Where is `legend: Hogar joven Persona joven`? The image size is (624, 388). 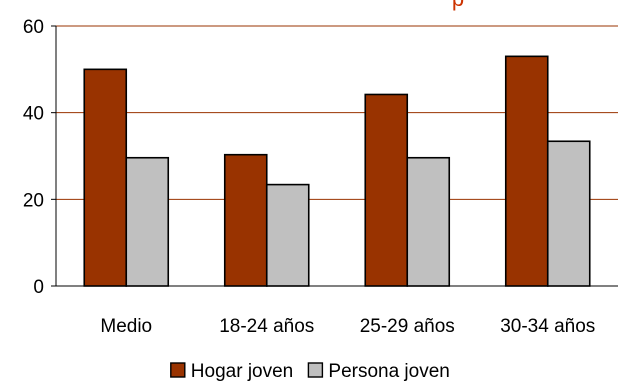 legend: Hogar joven Persona joven is located at coordinates (310, 371).